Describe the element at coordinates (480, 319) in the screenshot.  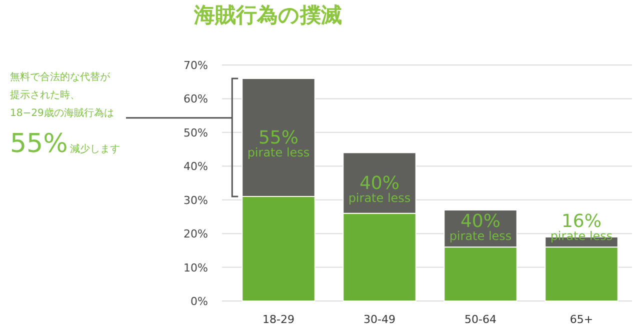
I see `x-tick-label: 50-64` at that location.